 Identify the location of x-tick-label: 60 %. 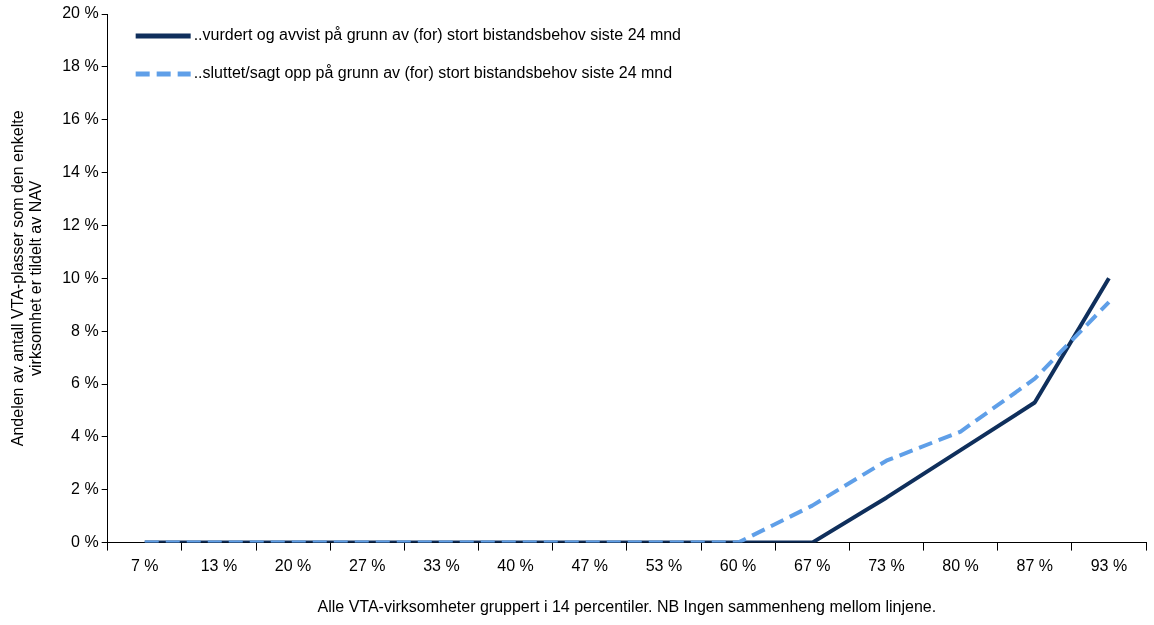
(738, 565).